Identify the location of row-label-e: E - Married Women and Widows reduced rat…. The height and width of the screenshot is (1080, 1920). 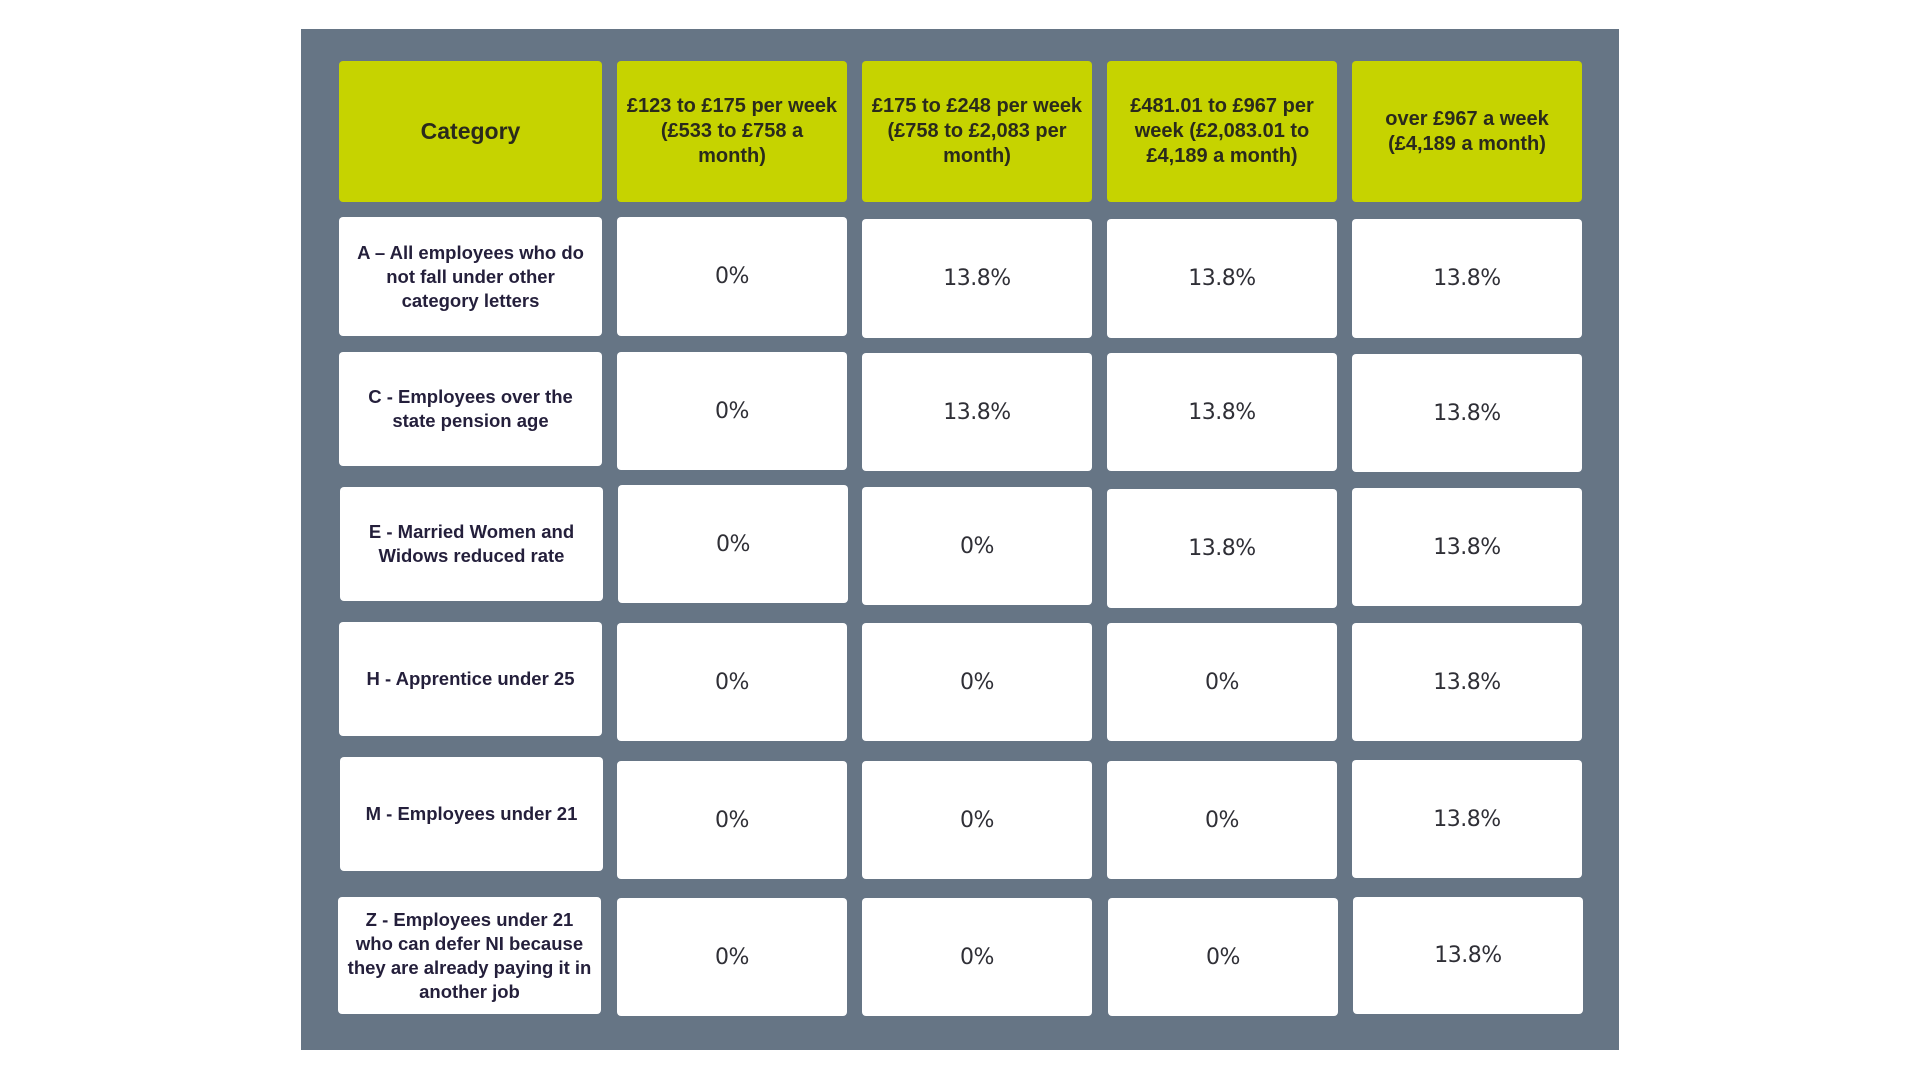
(471, 544).